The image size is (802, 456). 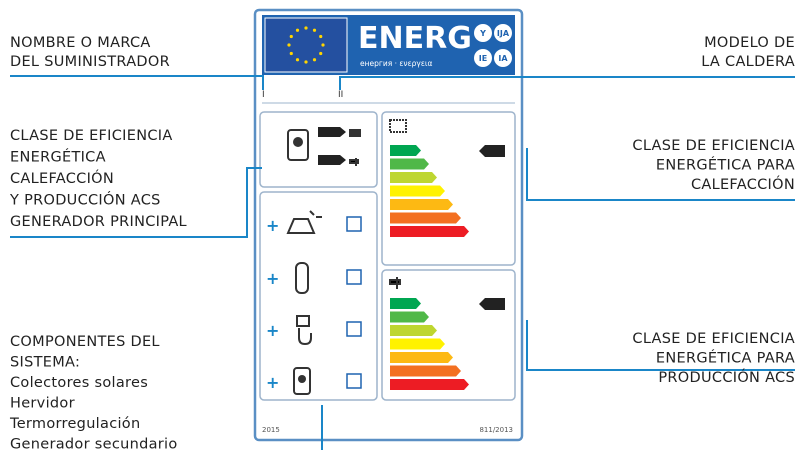 What do you see at coordinates (94, 445) in the screenshot?
I see `annotation: Generador secundario` at bounding box center [94, 445].